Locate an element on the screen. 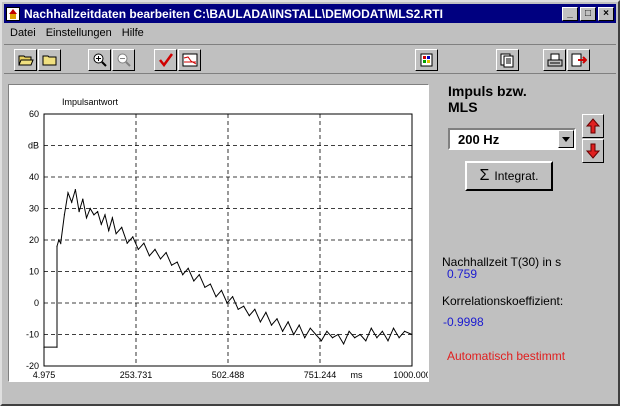 Image resolution: width=620 pixels, height=406 pixels. chevron-down-icon is located at coordinates (566, 139).